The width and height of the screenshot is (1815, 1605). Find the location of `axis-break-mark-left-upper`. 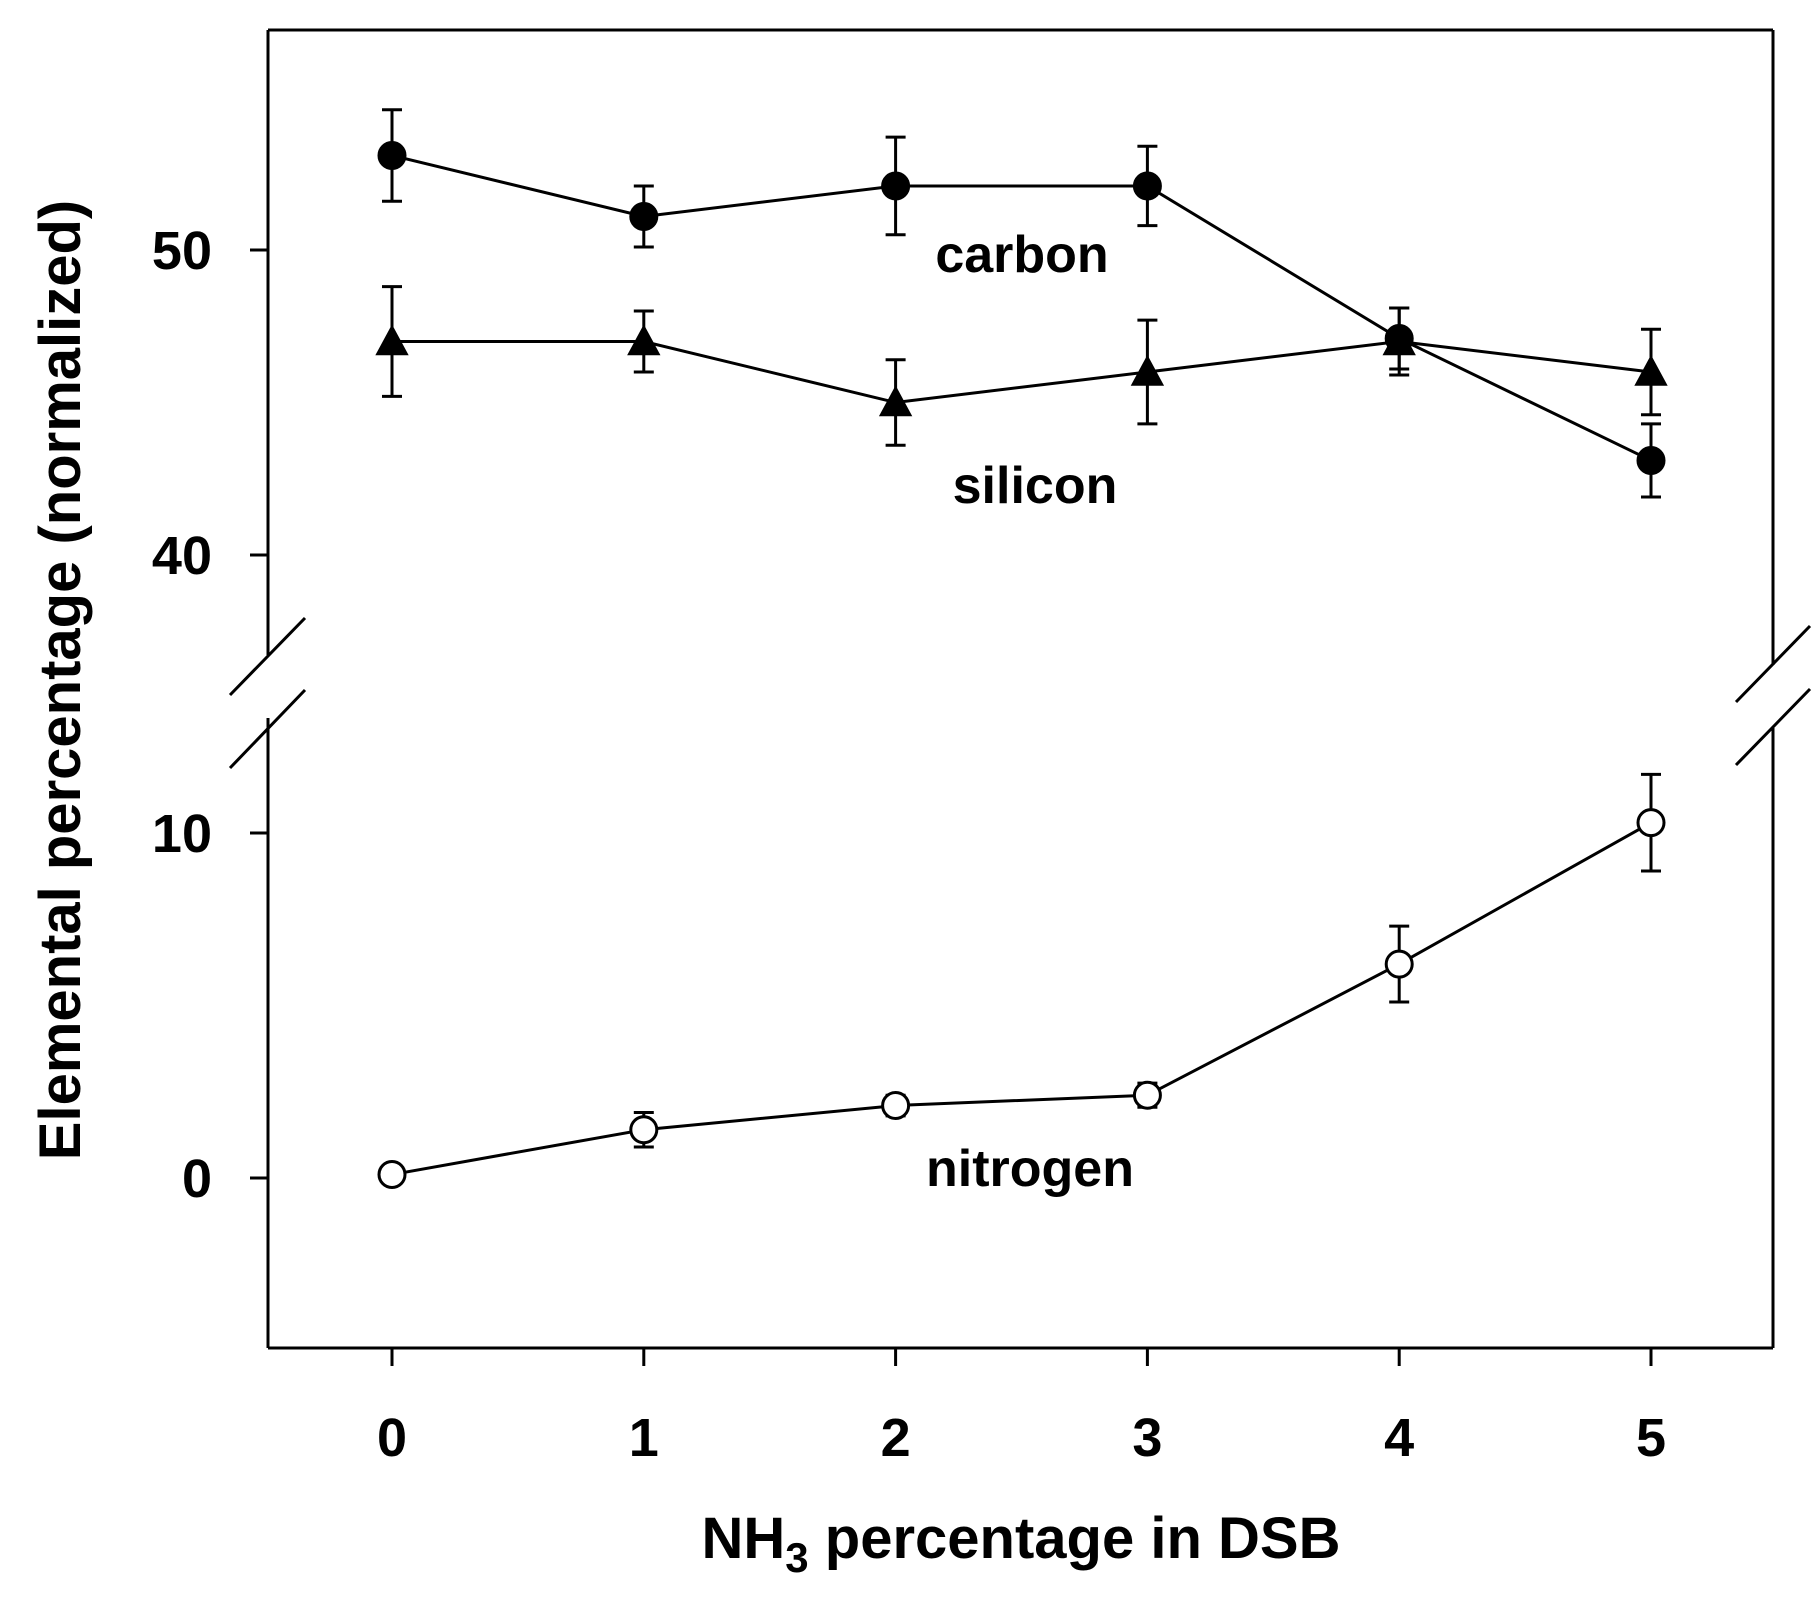

axis-break-mark-left-upper is located at coordinates (267, 656).